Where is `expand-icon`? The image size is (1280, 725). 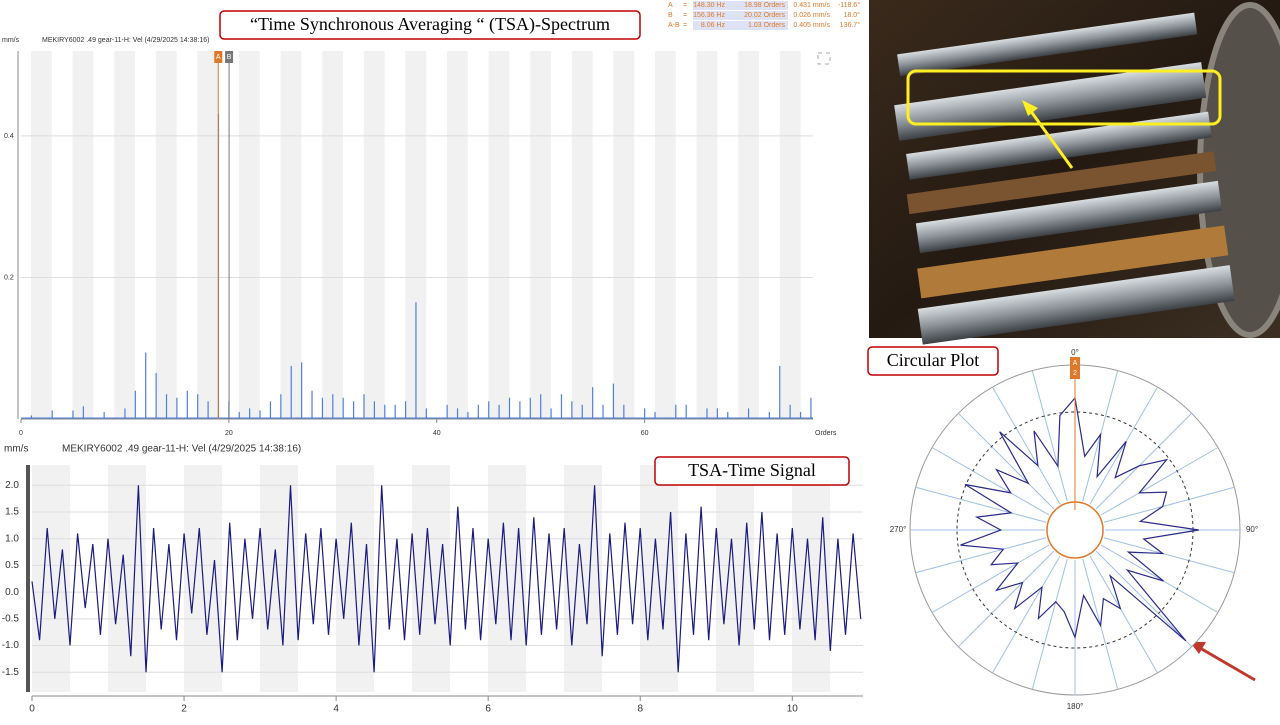
expand-icon is located at coordinates (824, 58).